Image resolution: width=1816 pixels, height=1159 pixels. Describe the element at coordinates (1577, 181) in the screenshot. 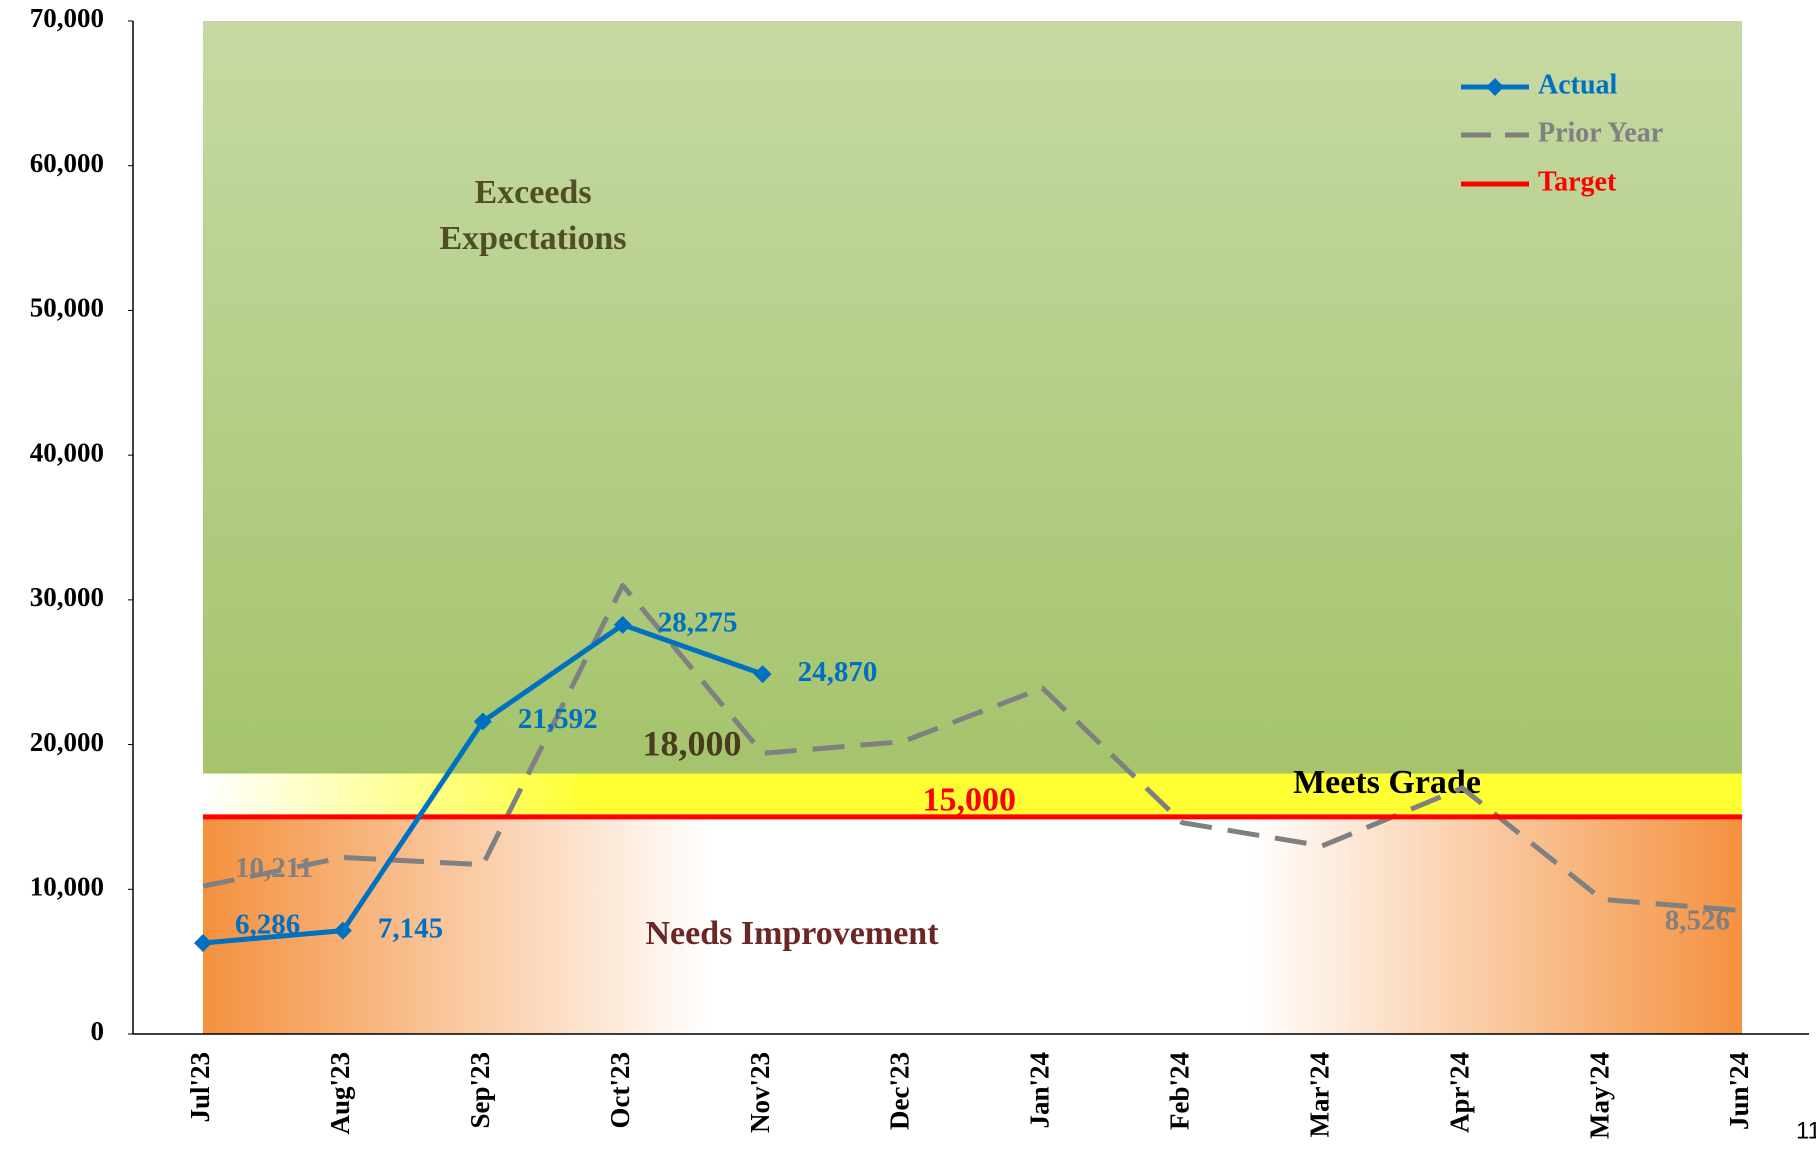

I see `legend-label: Target` at that location.